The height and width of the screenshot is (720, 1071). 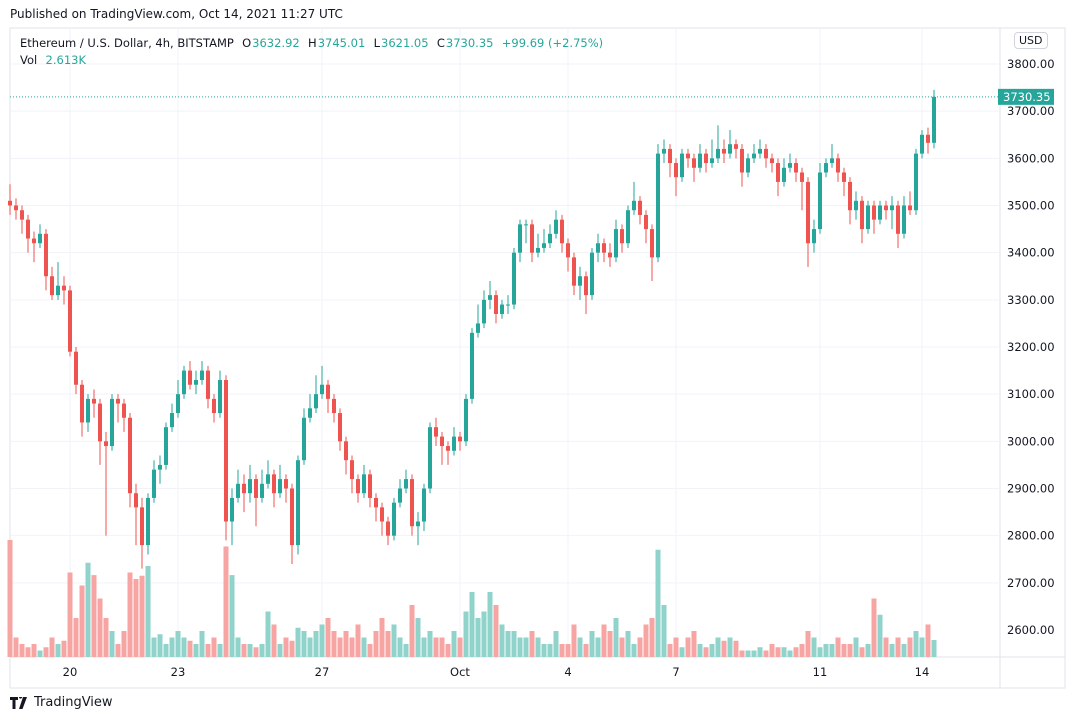 What do you see at coordinates (73, 702) in the screenshot?
I see `brand-name: TradingView` at bounding box center [73, 702].